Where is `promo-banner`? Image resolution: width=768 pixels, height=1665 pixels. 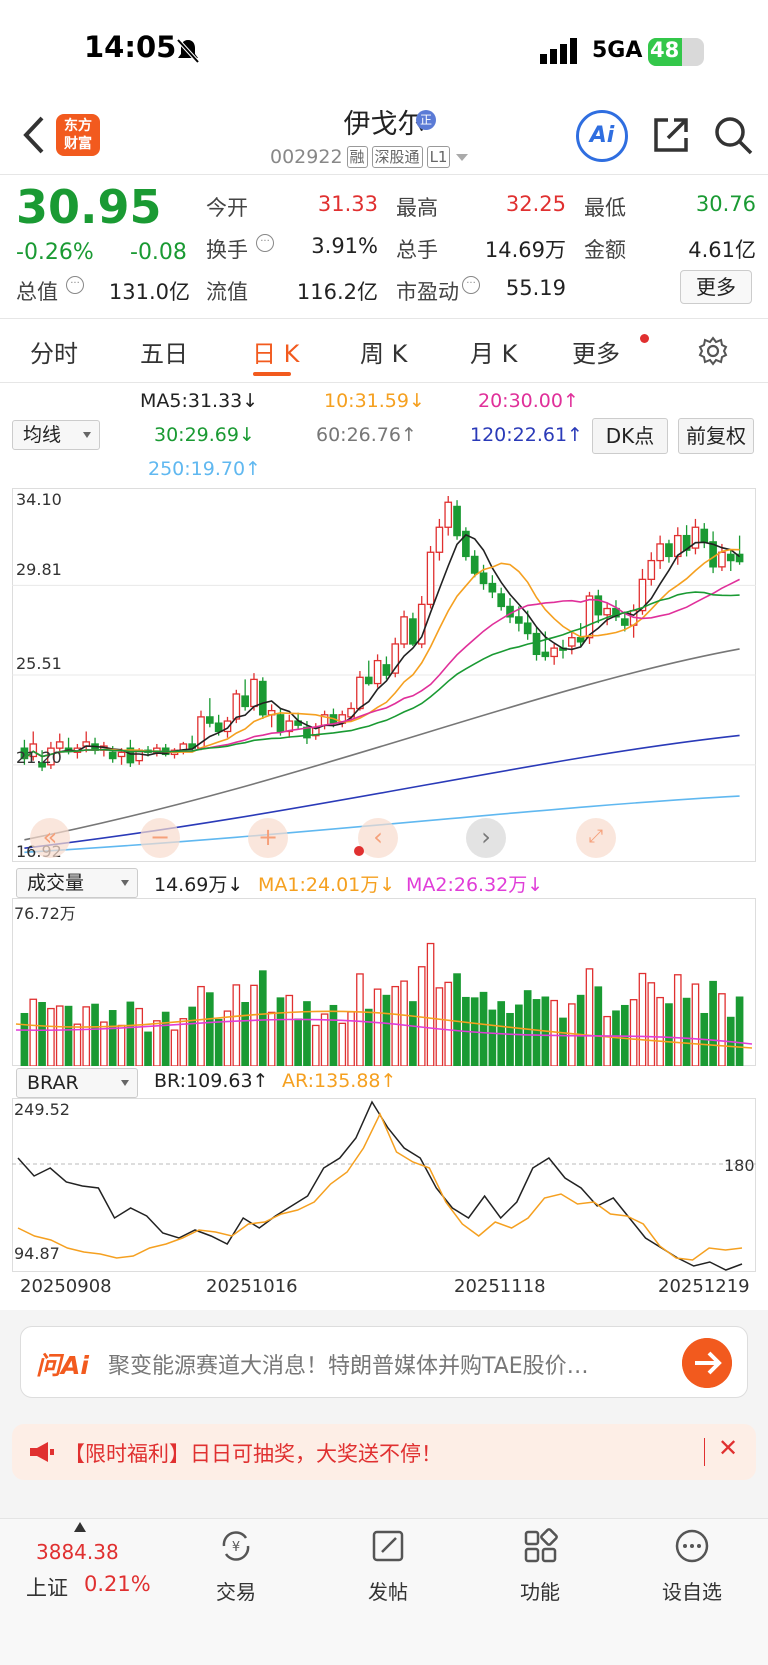
promo-banner is located at coordinates (384, 1452).